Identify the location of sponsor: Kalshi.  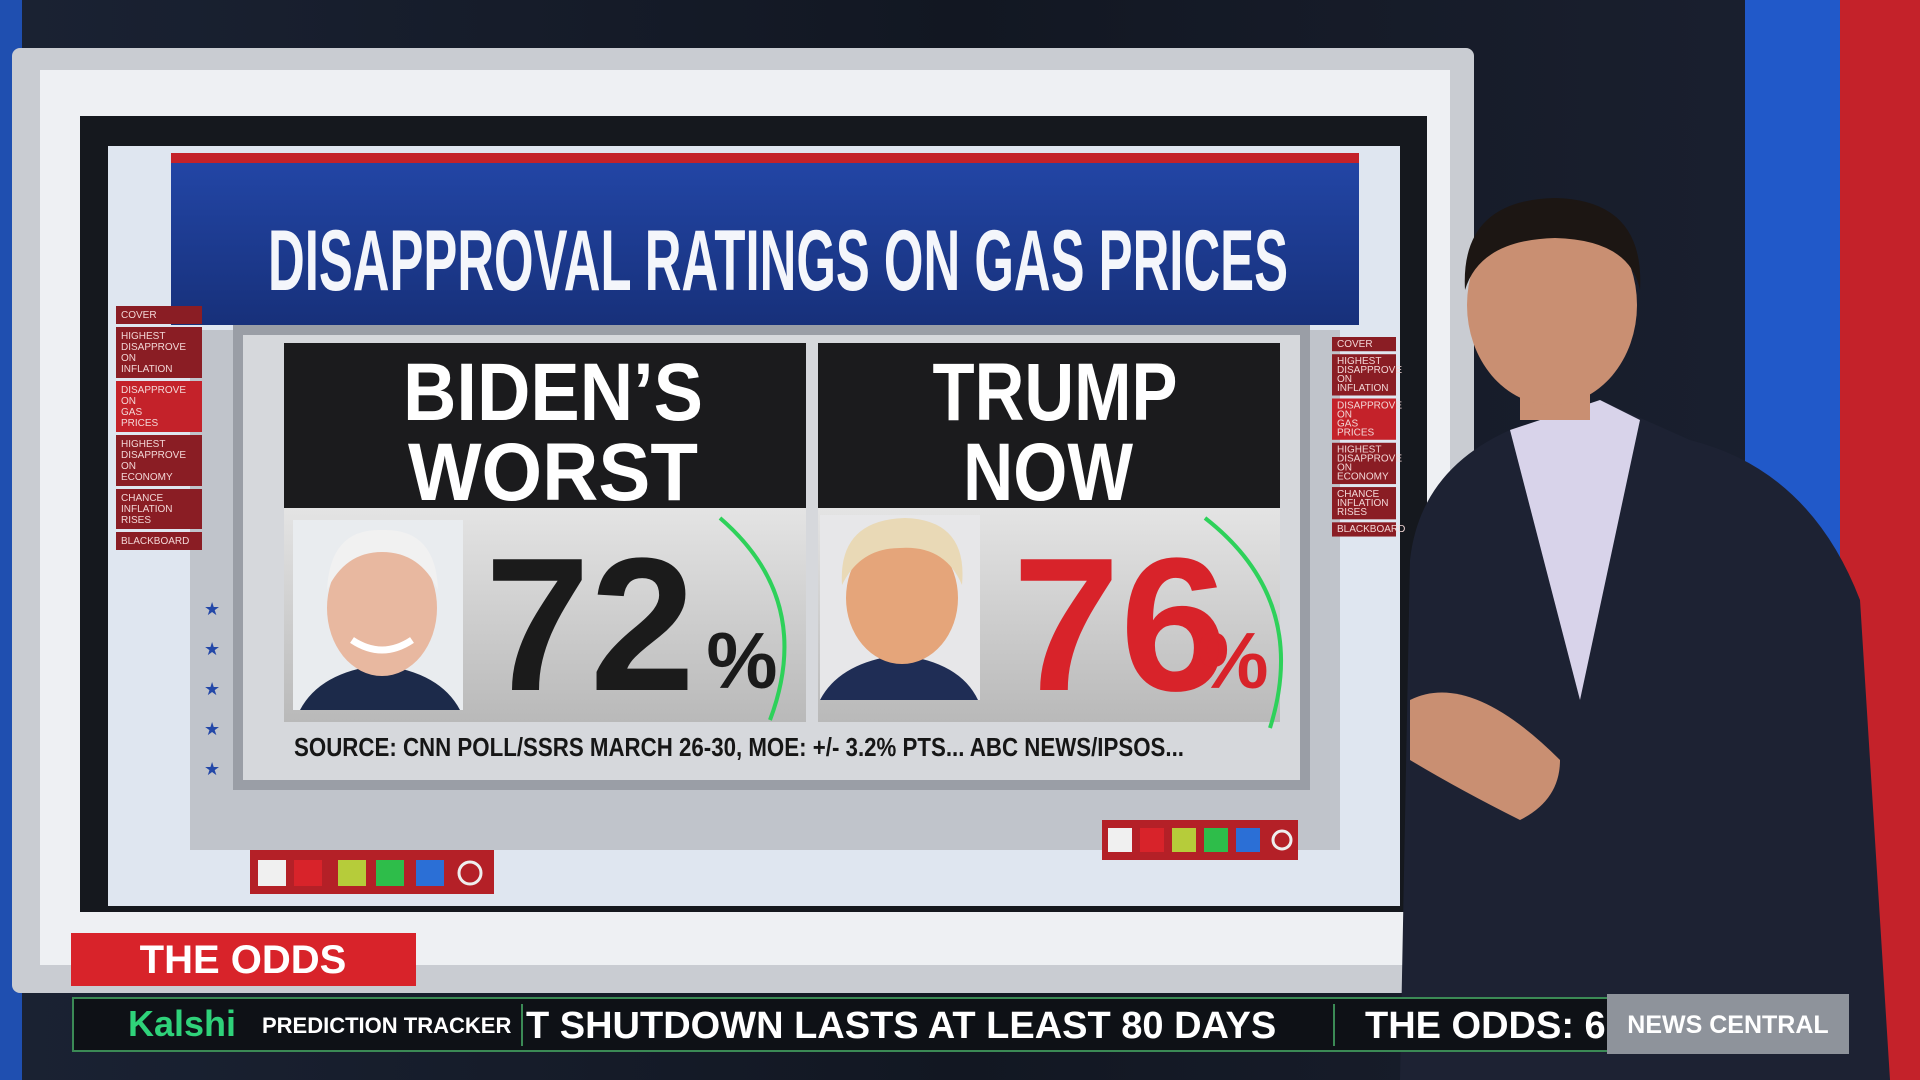
(182, 1023).